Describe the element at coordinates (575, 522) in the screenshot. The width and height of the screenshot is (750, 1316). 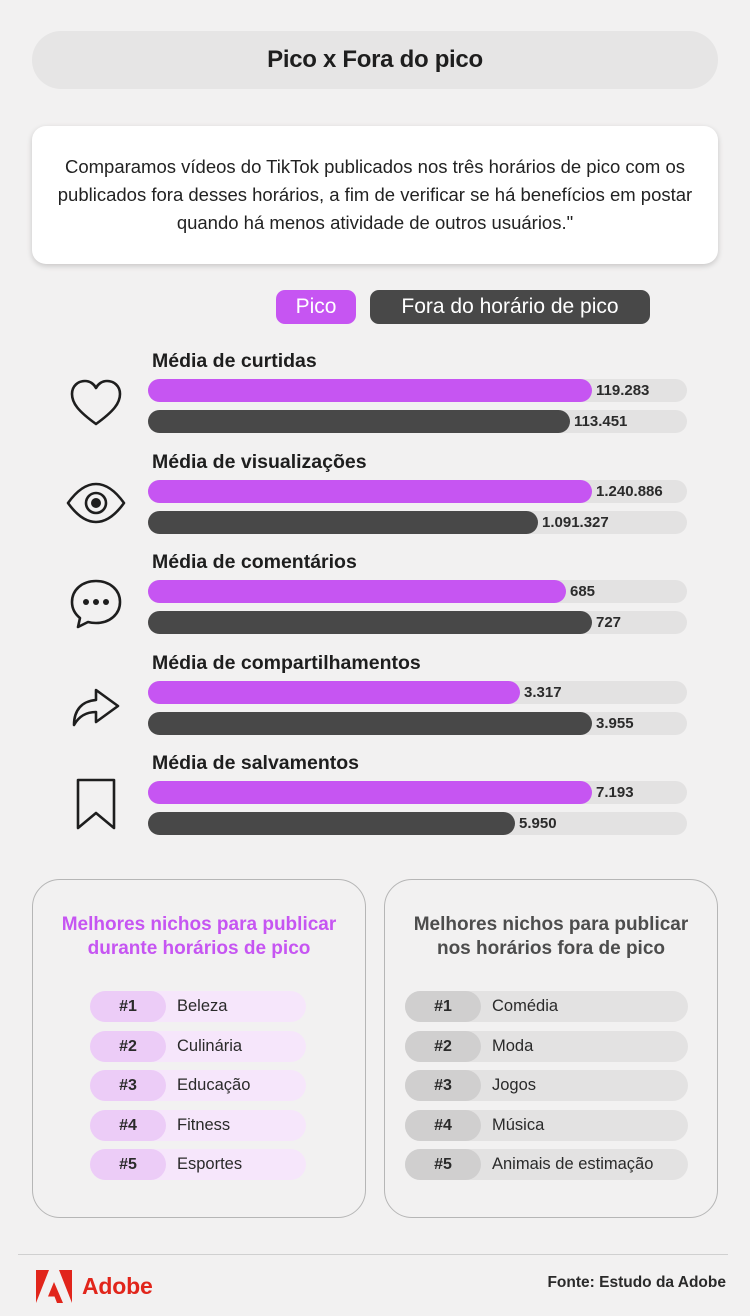
I see `value-label-fora: 1.091.327` at that location.